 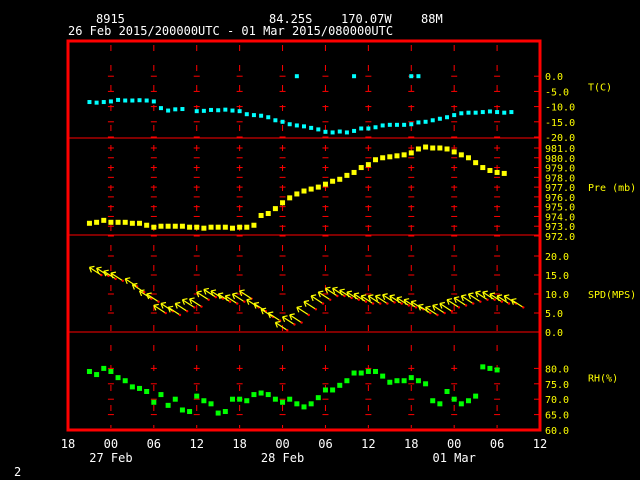 What do you see at coordinates (366, 19) in the screenshot?
I see `longitude: 170.07W` at bounding box center [366, 19].